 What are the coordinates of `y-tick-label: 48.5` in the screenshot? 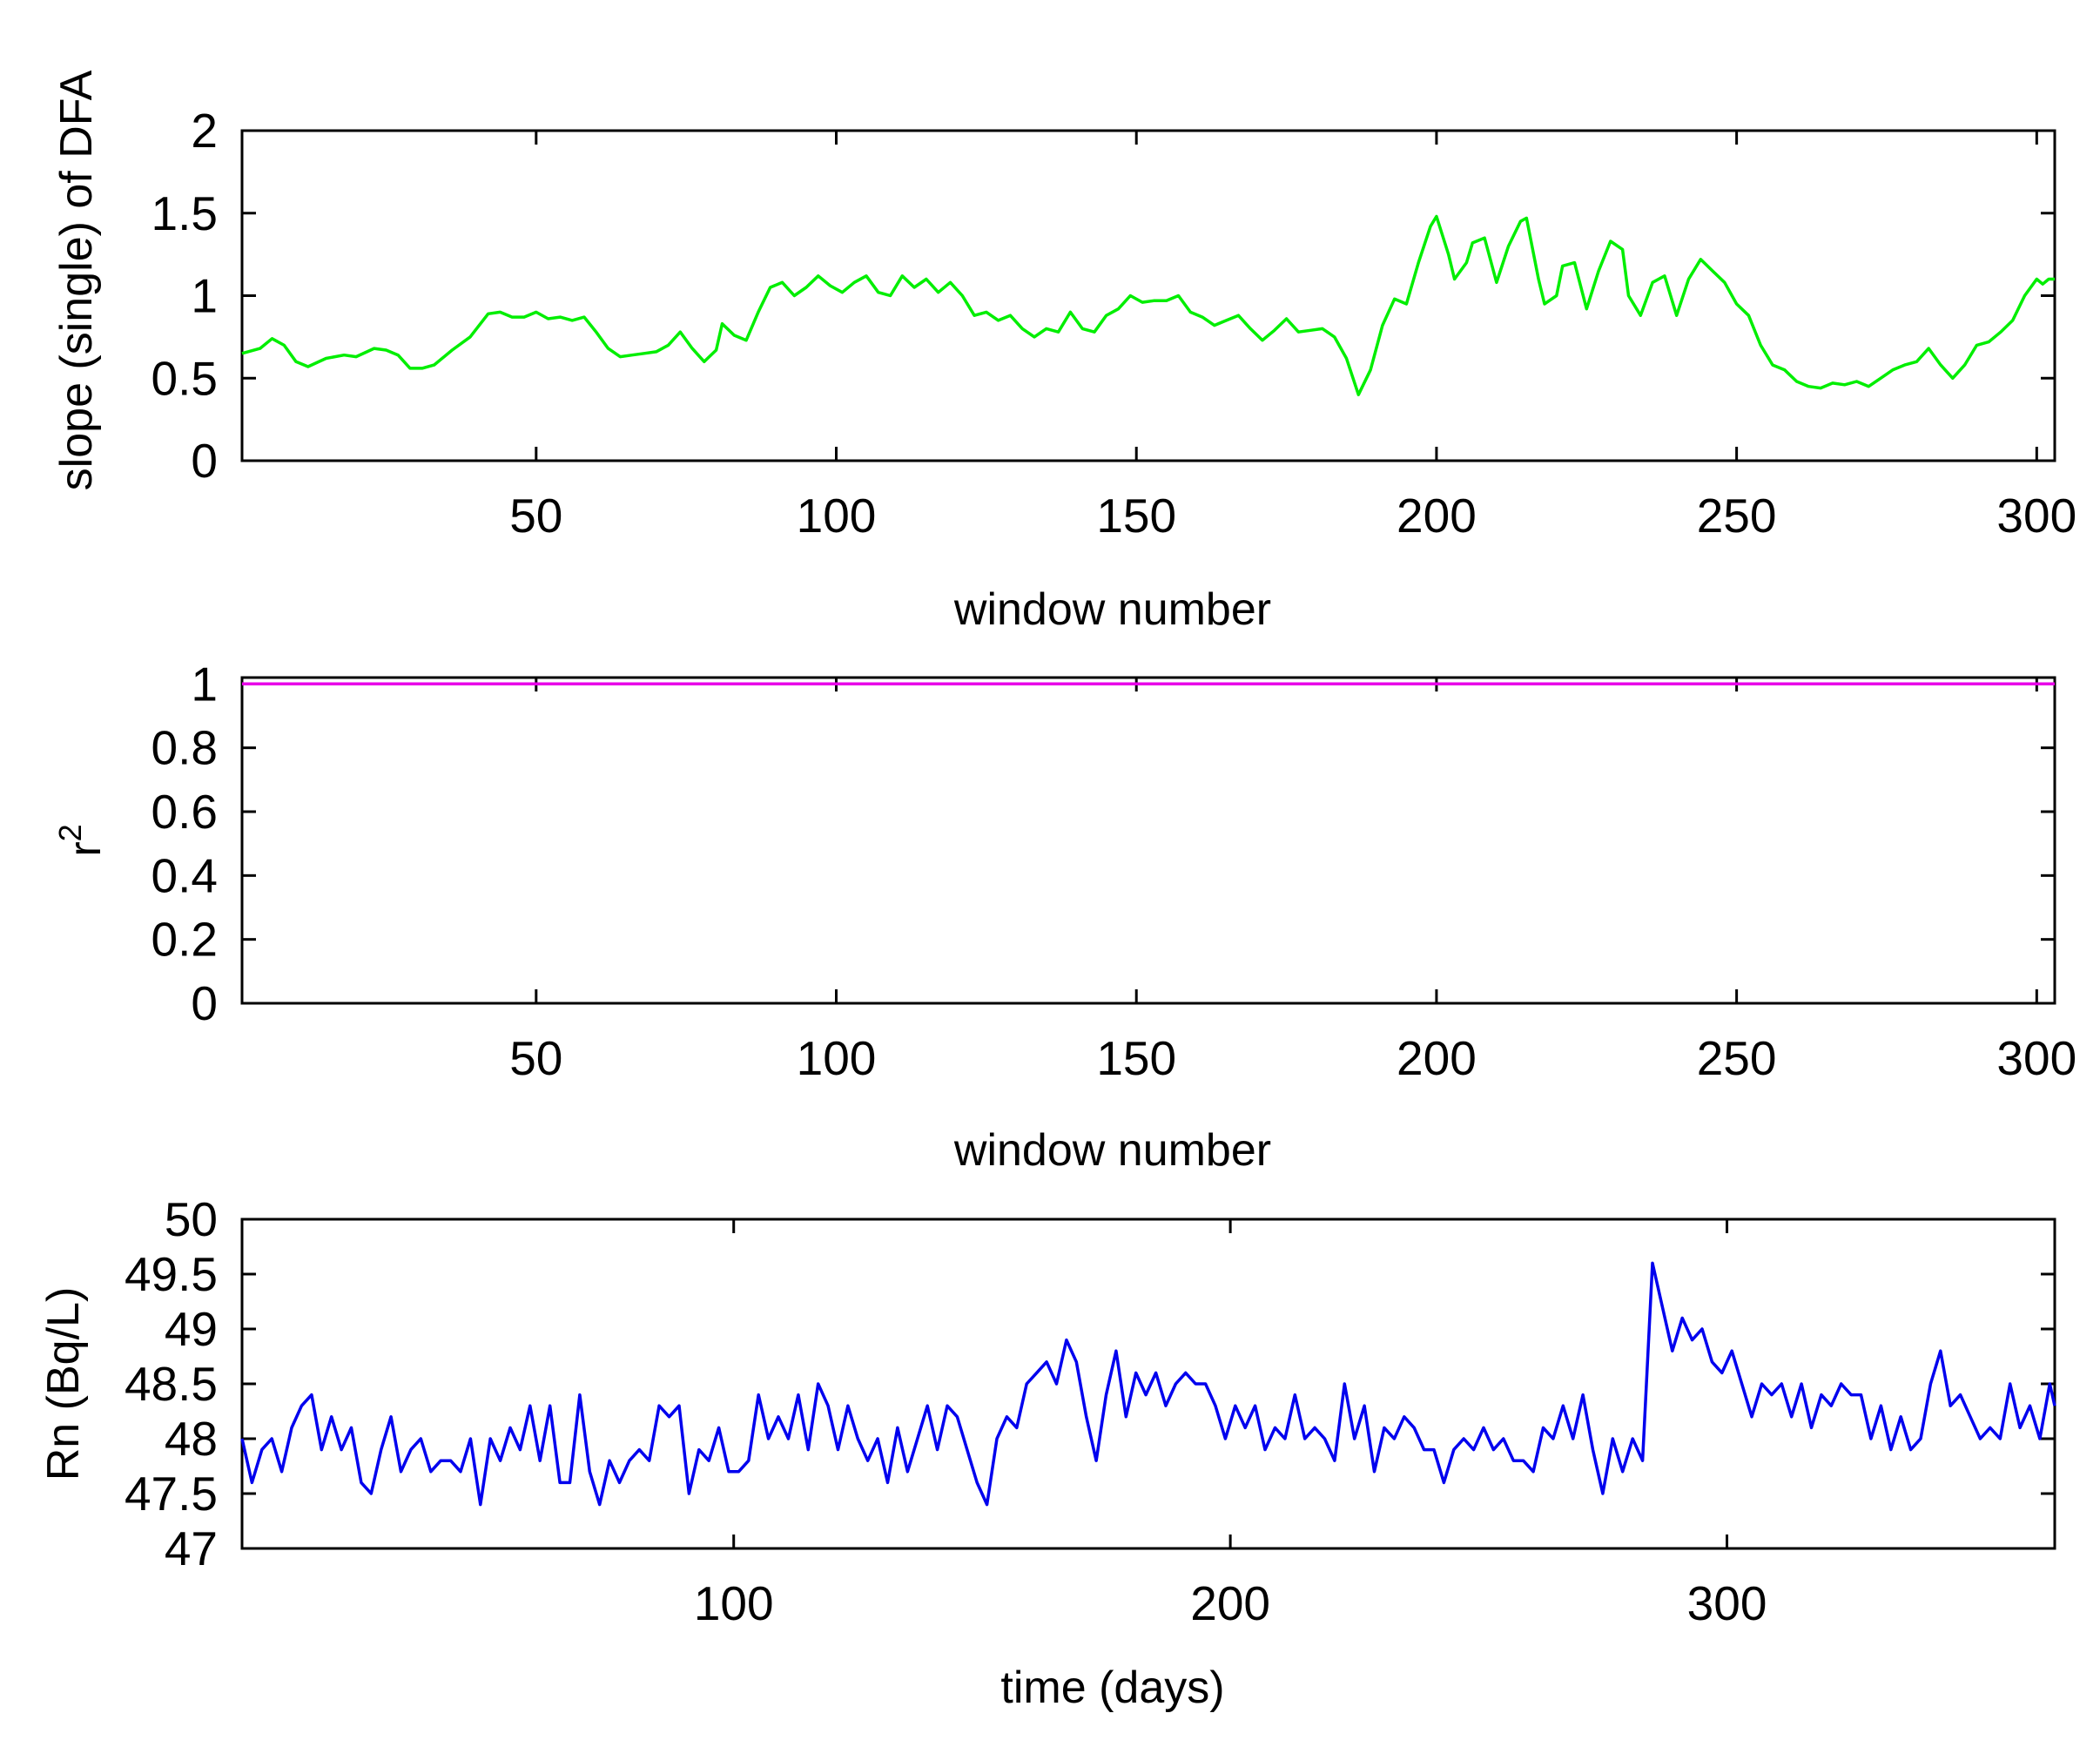 It's located at (171, 1384).